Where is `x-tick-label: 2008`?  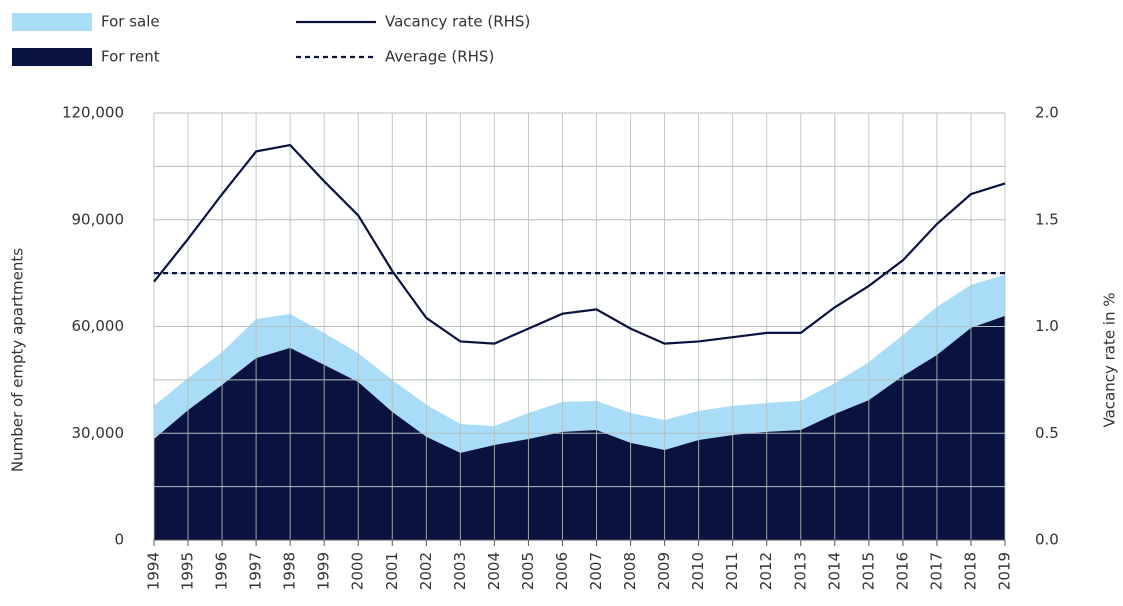
x-tick-label: 2008 is located at coordinates (630, 571).